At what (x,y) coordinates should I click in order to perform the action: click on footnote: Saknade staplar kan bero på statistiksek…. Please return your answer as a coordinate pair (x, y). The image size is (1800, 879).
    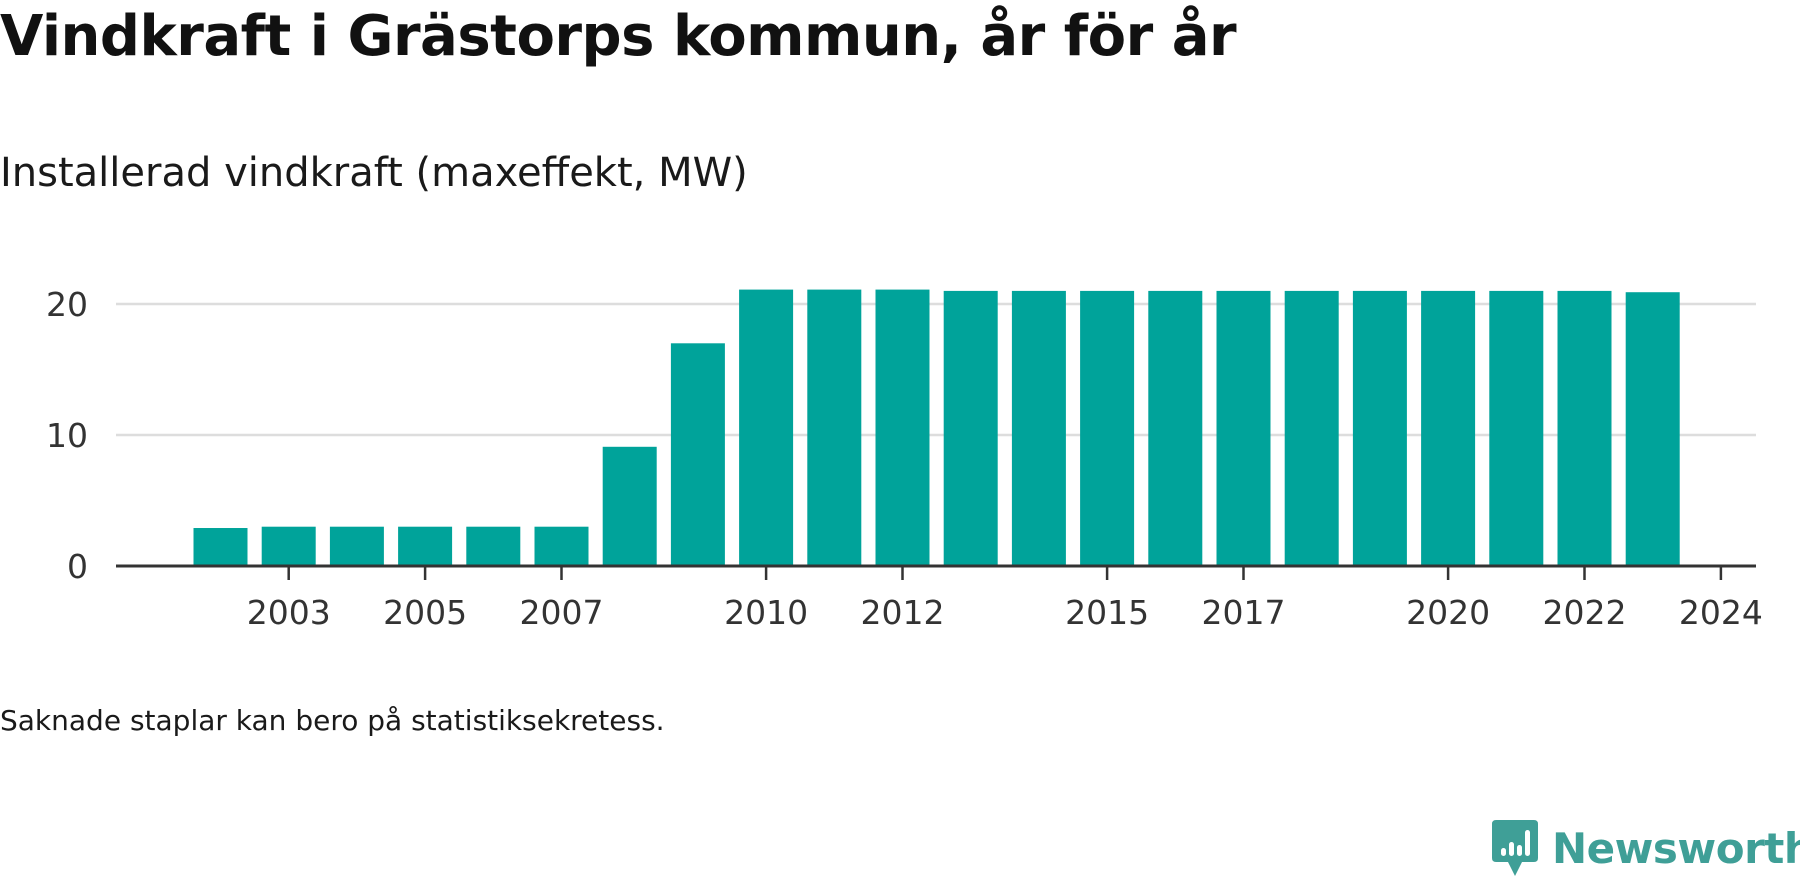
    Looking at the image, I should click on (332, 720).